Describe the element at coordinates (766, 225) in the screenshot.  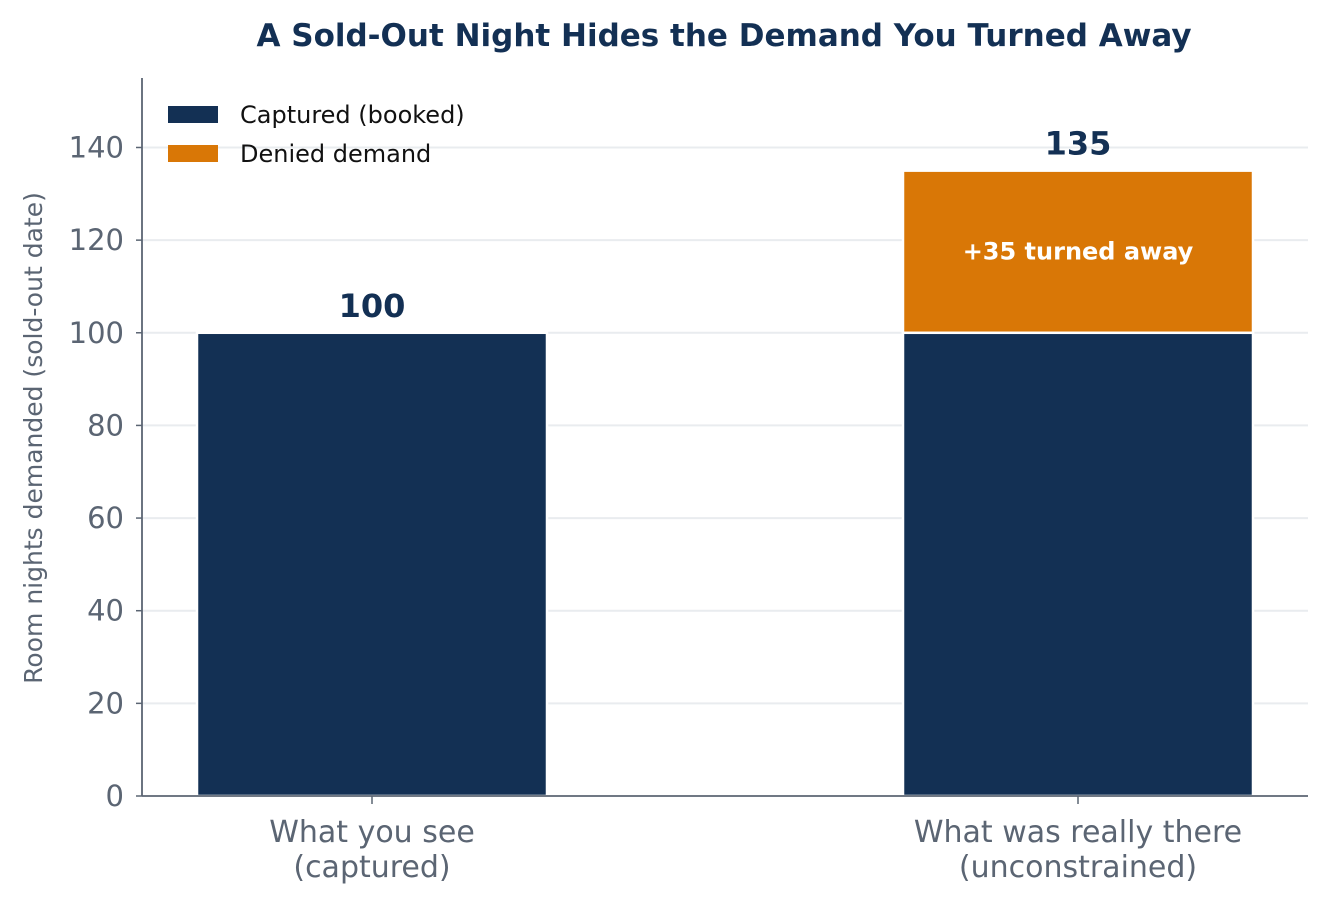
I see `labels: 100 135 +35 turned away` at that location.